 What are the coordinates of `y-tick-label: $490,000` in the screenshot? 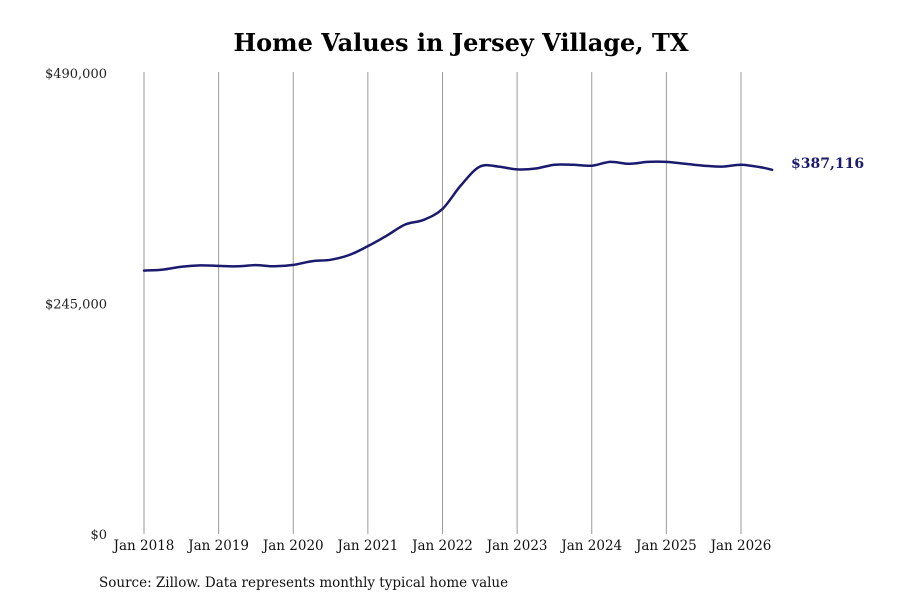 It's located at (76, 74).